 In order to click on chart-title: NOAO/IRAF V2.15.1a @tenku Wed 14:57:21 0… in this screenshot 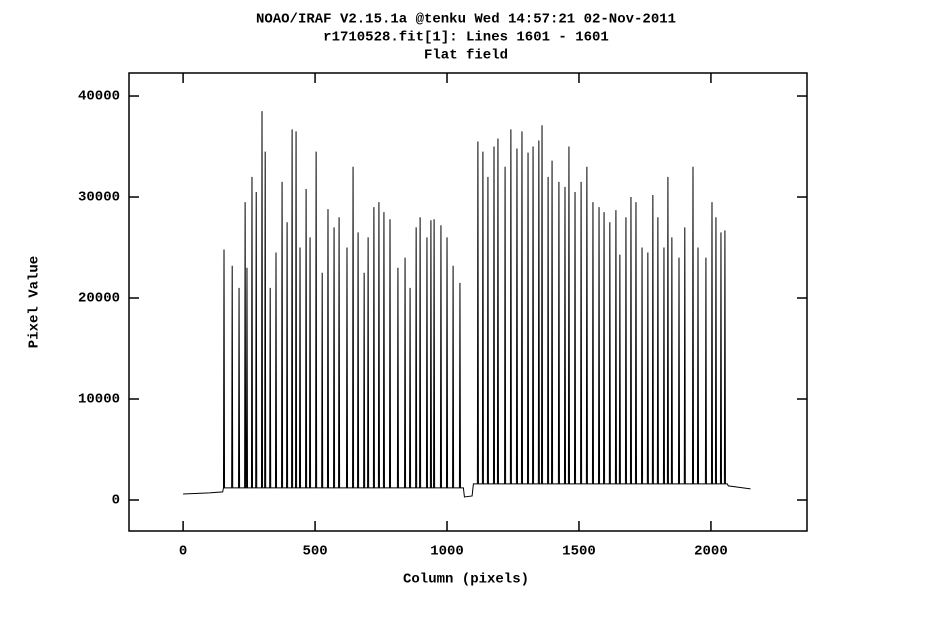, I will do `click(466, 20)`.